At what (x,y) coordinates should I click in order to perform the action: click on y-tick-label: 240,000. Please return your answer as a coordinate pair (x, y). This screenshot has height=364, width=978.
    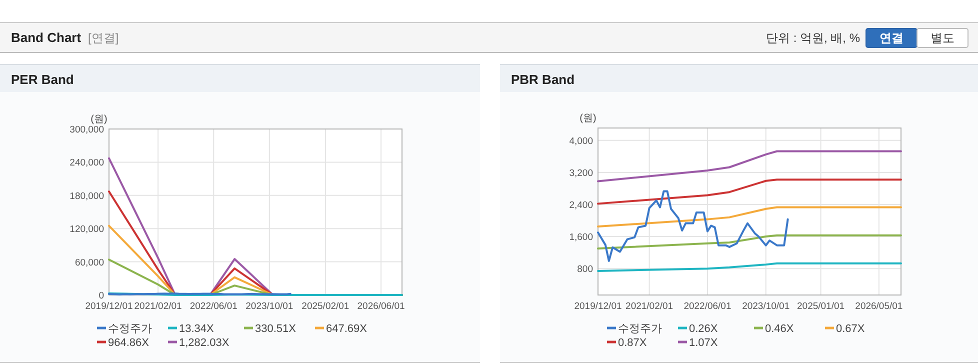
    Looking at the image, I should click on (87, 163).